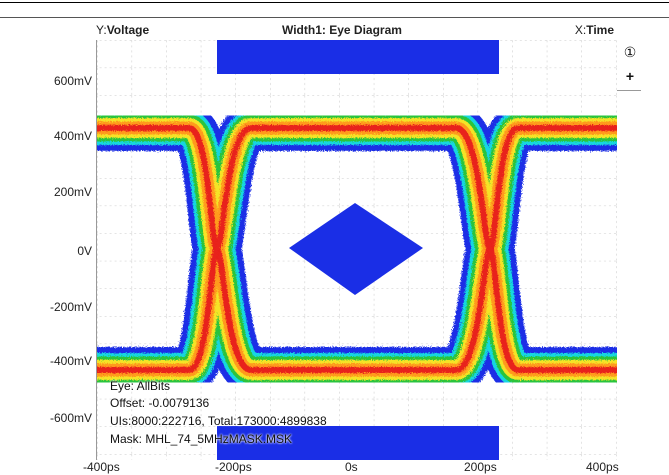  What do you see at coordinates (128, 30) in the screenshot?
I see `y-axis-name: Voltage` at bounding box center [128, 30].